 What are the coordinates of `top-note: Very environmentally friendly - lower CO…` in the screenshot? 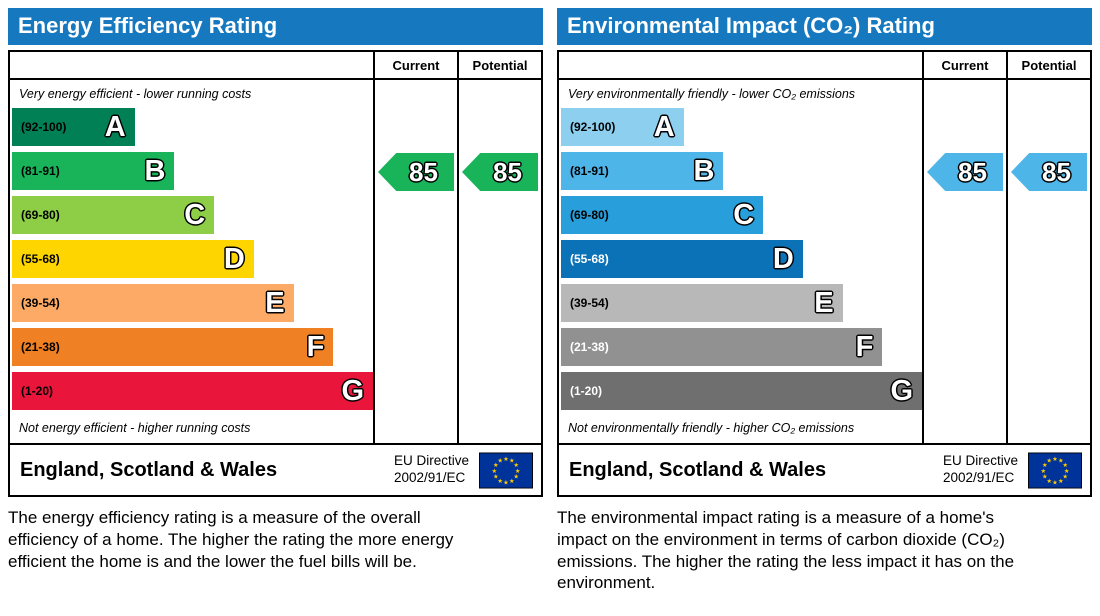 It's located at (712, 94).